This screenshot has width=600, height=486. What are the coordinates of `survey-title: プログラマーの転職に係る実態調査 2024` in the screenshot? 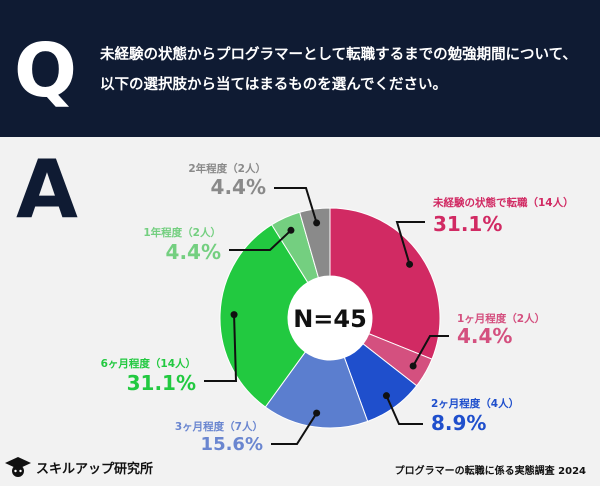 It's located at (490, 471).